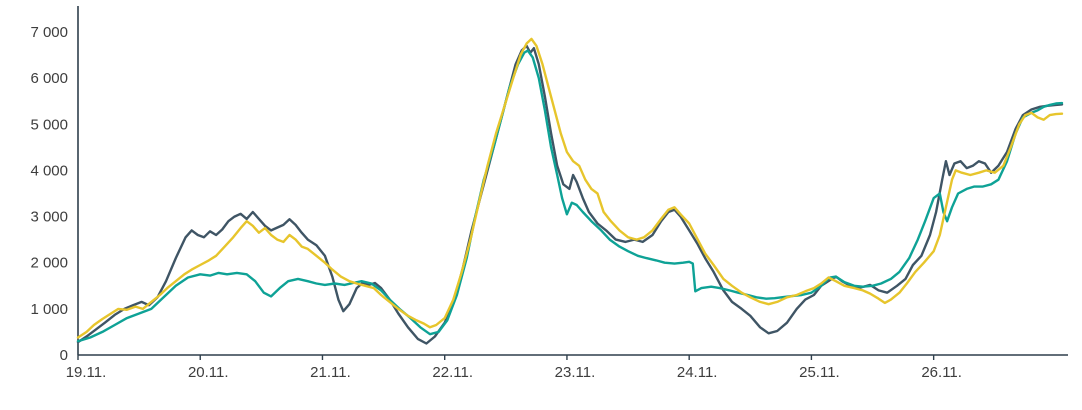  What do you see at coordinates (452, 372) in the screenshot?
I see `x-axis-tick-label: 22.11.` at bounding box center [452, 372].